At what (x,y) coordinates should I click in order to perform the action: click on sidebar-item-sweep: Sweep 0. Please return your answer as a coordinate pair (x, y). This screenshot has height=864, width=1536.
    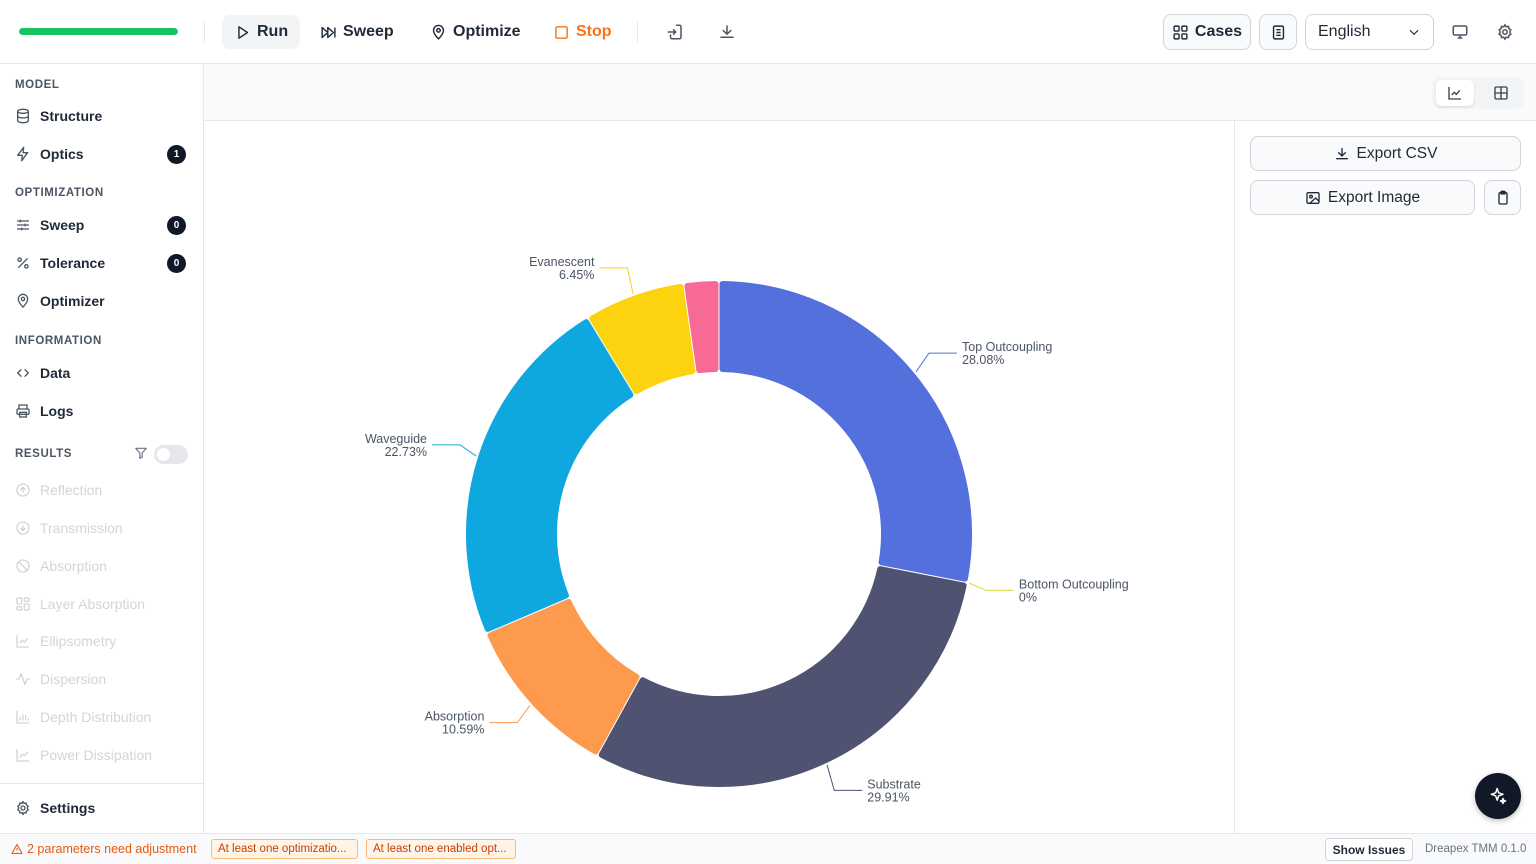
    Looking at the image, I should click on (102, 225).